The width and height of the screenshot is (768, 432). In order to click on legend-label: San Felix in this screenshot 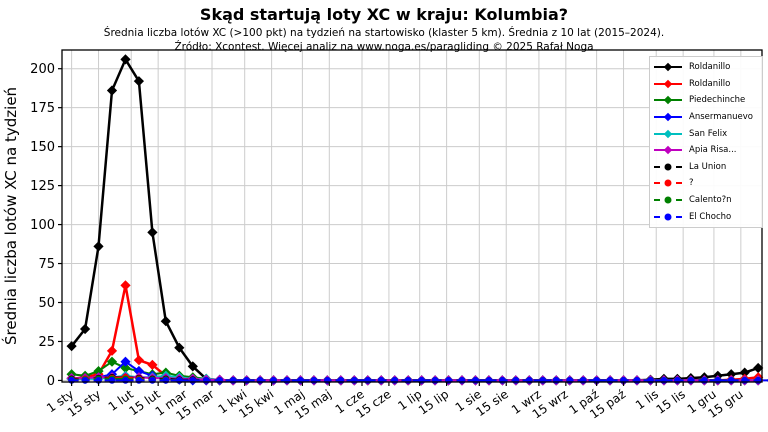, I will do `click(708, 133)`.